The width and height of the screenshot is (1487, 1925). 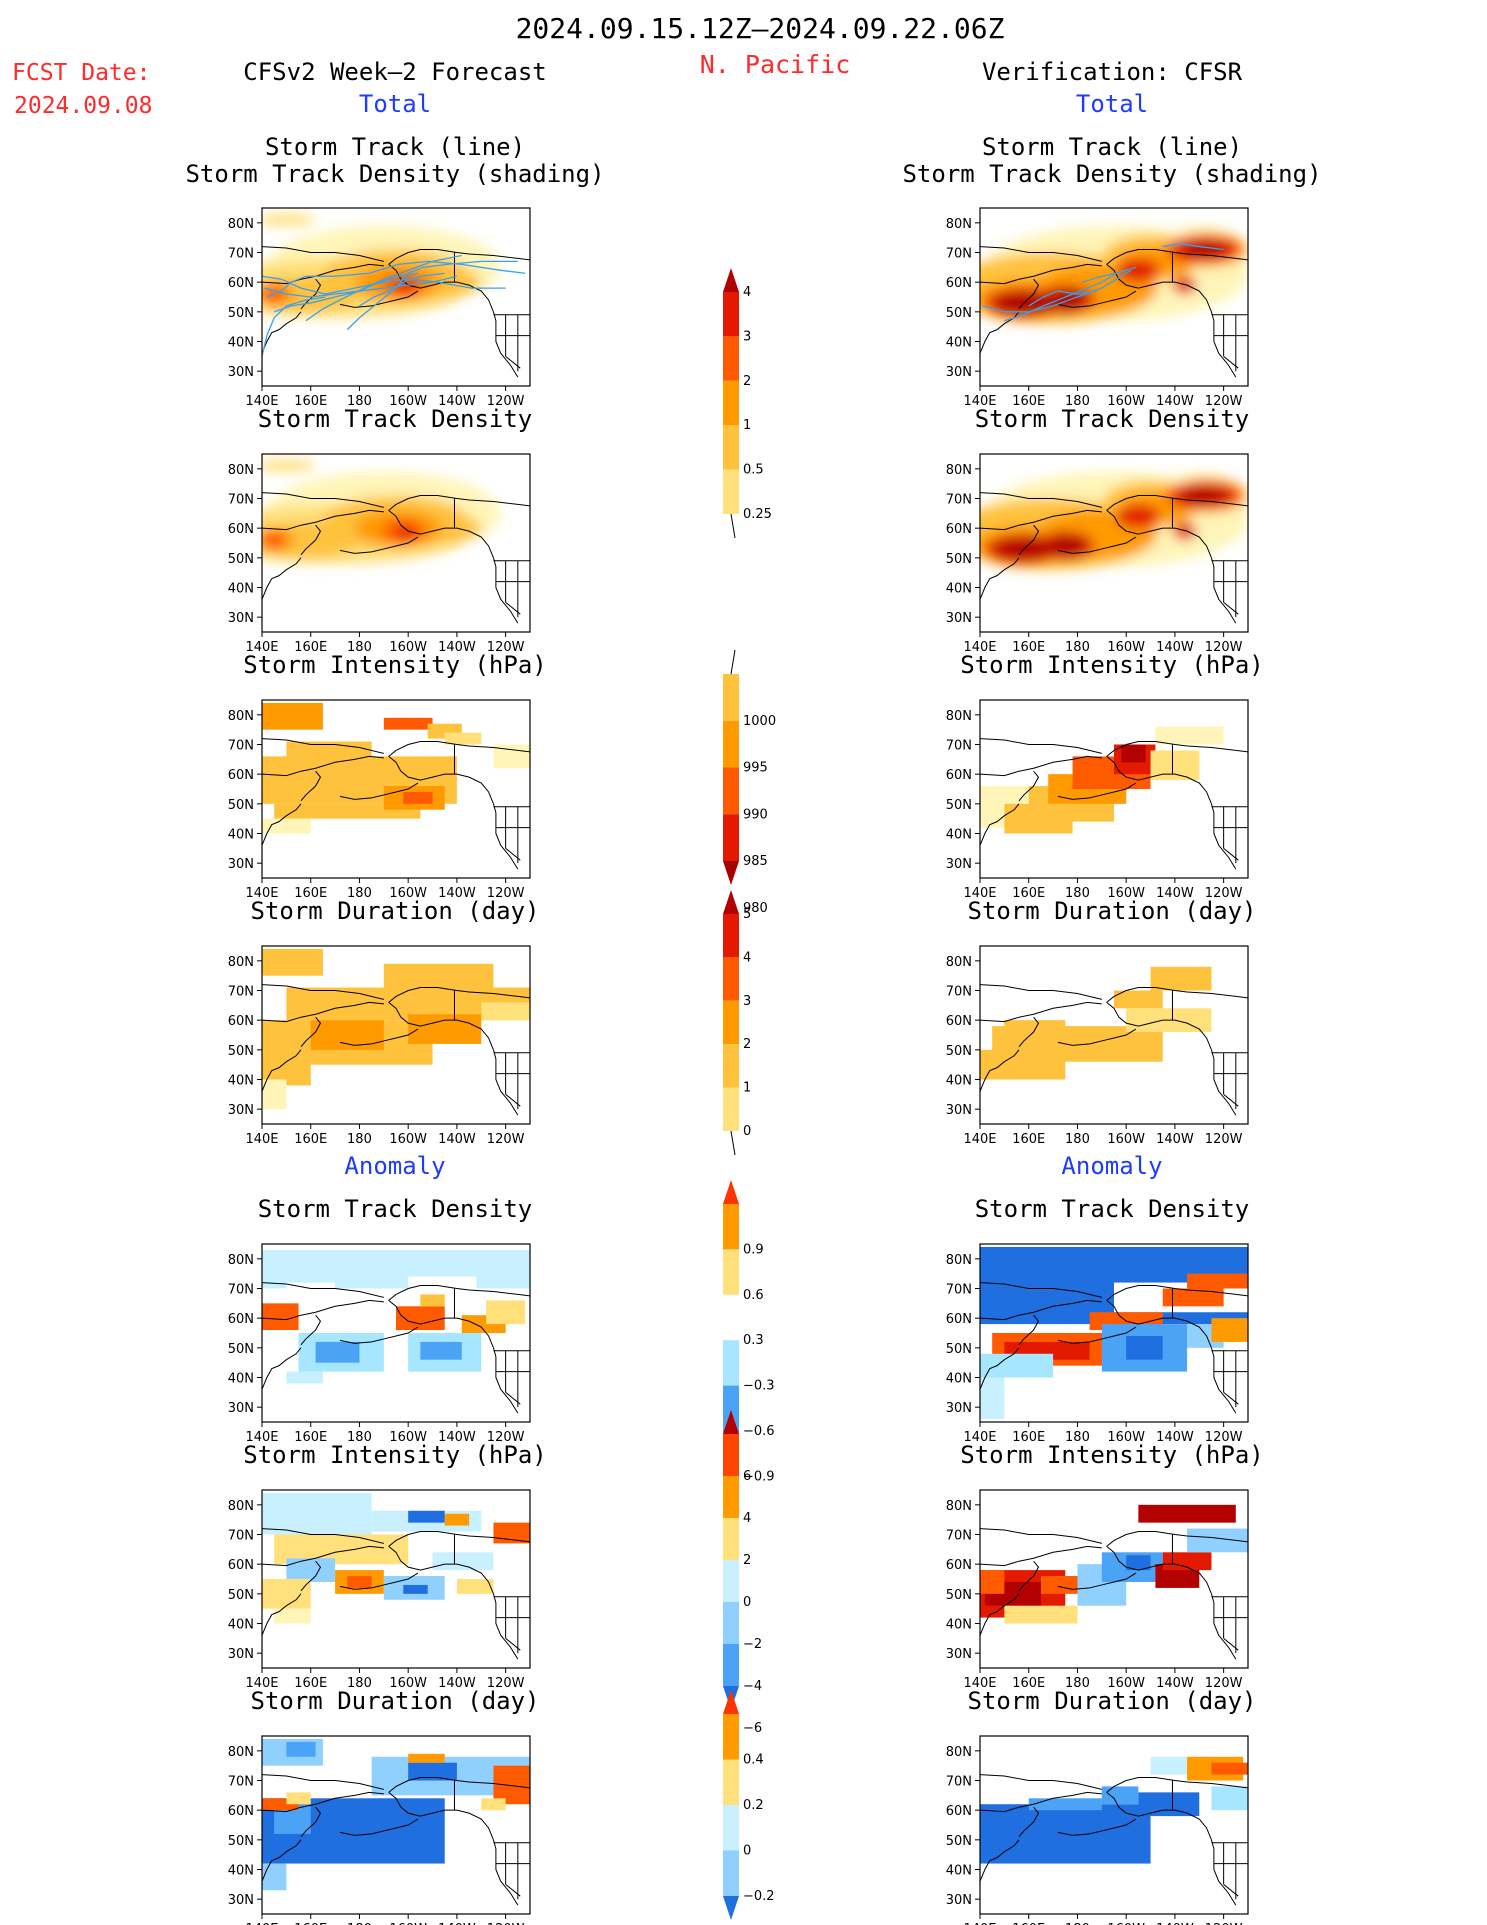 What do you see at coordinates (1114, 1348) in the screenshot?
I see `right-p5-coastline` at bounding box center [1114, 1348].